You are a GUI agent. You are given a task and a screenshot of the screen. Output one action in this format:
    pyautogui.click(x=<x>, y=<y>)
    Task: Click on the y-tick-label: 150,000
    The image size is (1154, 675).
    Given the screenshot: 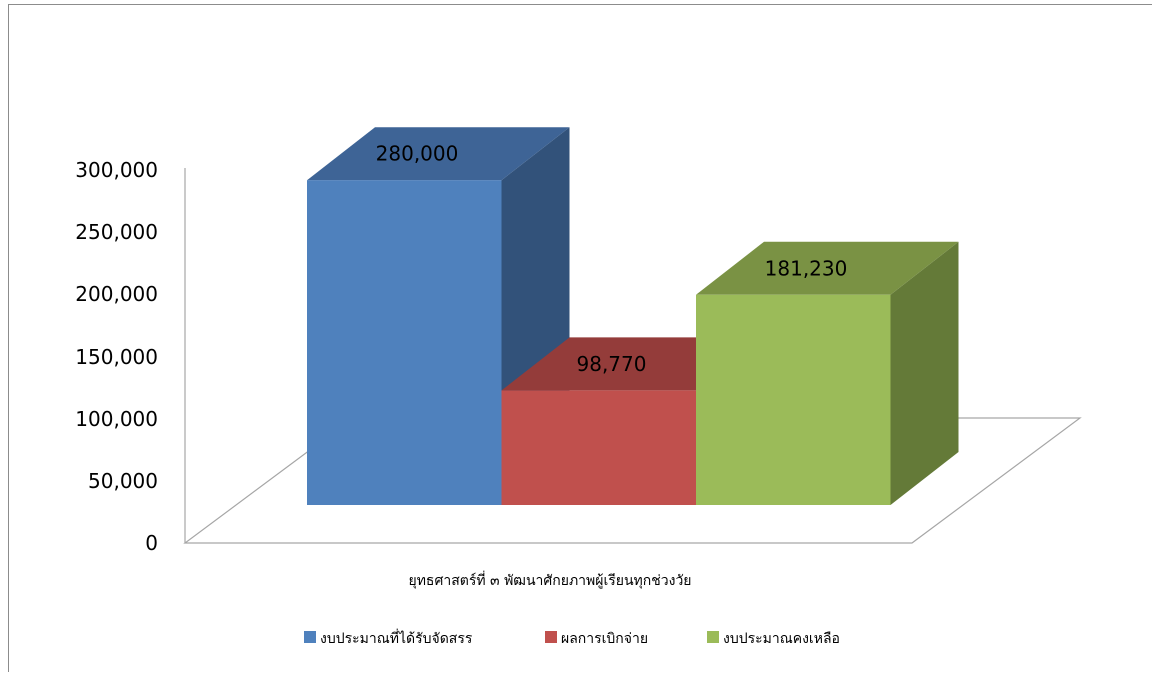 What is the action you would take?
    pyautogui.click(x=116, y=357)
    